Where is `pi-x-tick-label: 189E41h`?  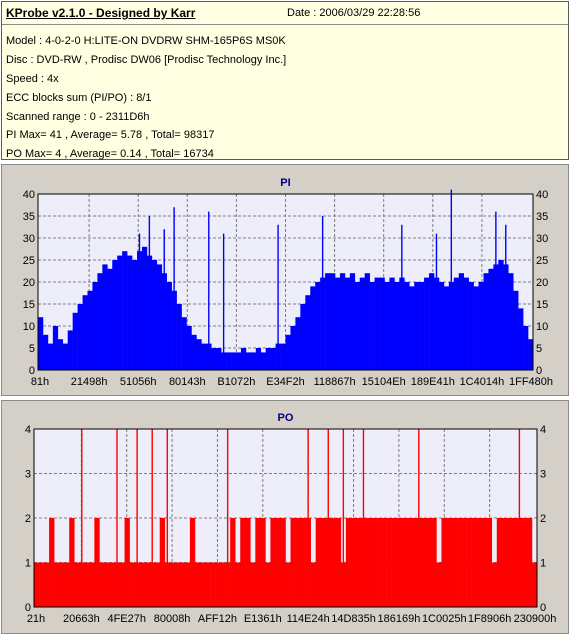
pi-x-tick-label: 189E41h is located at coordinates (433, 382).